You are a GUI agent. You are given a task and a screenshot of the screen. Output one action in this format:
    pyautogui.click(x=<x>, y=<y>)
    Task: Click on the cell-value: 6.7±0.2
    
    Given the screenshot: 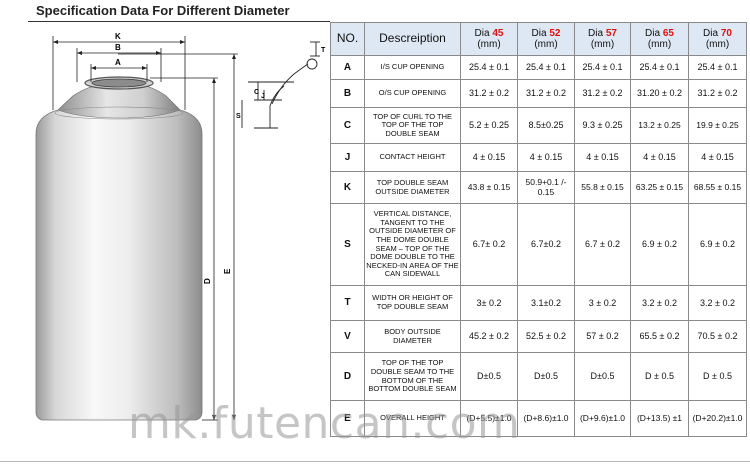 What is the action you would take?
    pyautogui.click(x=546, y=244)
    